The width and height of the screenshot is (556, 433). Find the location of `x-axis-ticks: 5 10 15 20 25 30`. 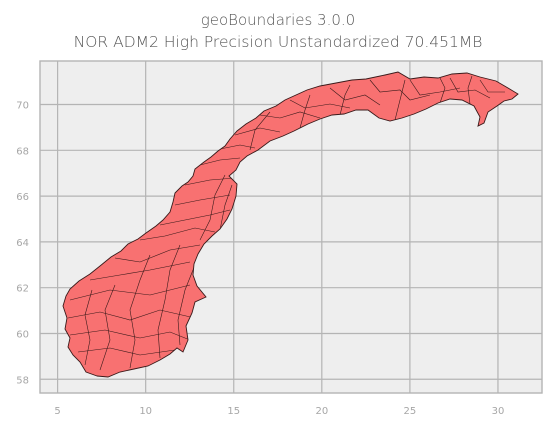

x-axis-ticks: 5 10 15 20 25 30 is located at coordinates (279, 411).